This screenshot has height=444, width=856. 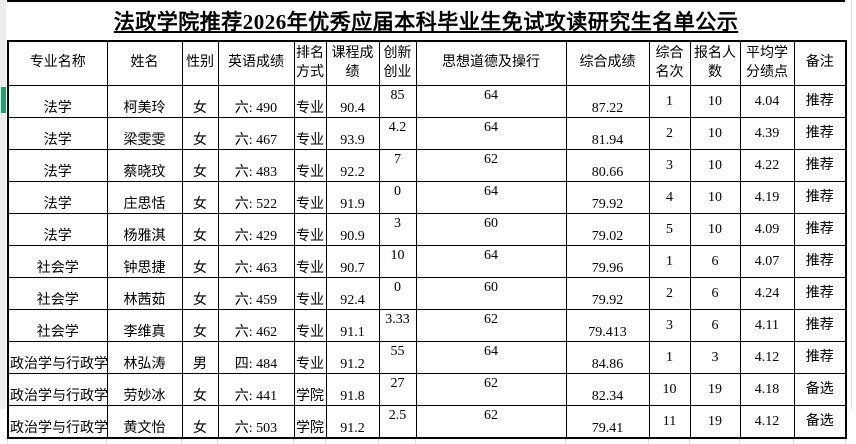 I want to click on cell-course-score: 91.2, so click(x=352, y=357).